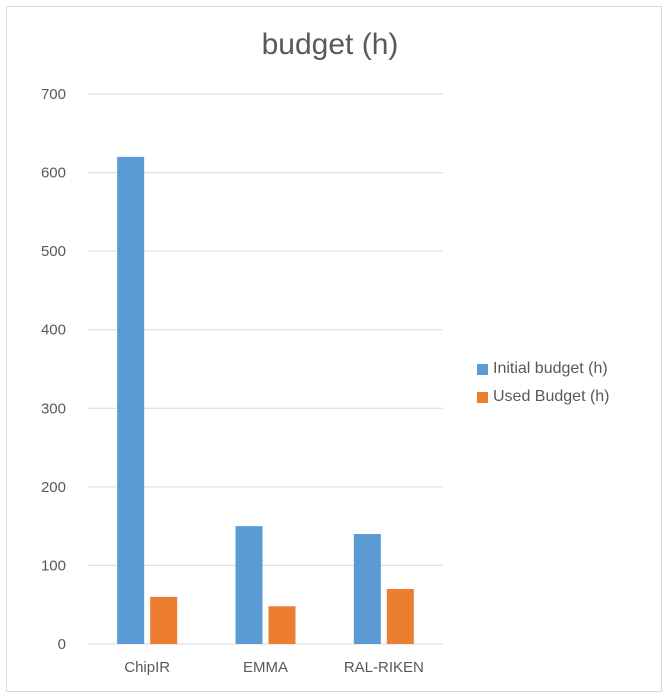  I want to click on chart-title: budget (h), so click(330, 44).